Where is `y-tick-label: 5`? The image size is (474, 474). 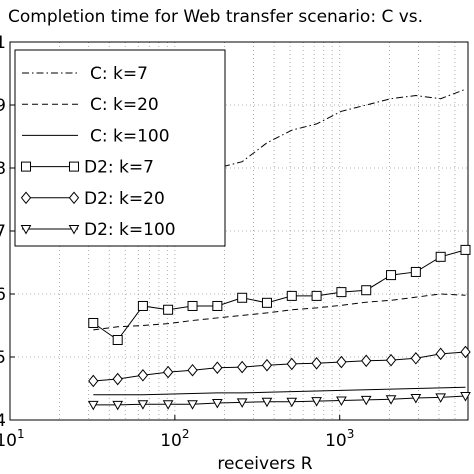 y-tick-label: 5 is located at coordinates (3, 358).